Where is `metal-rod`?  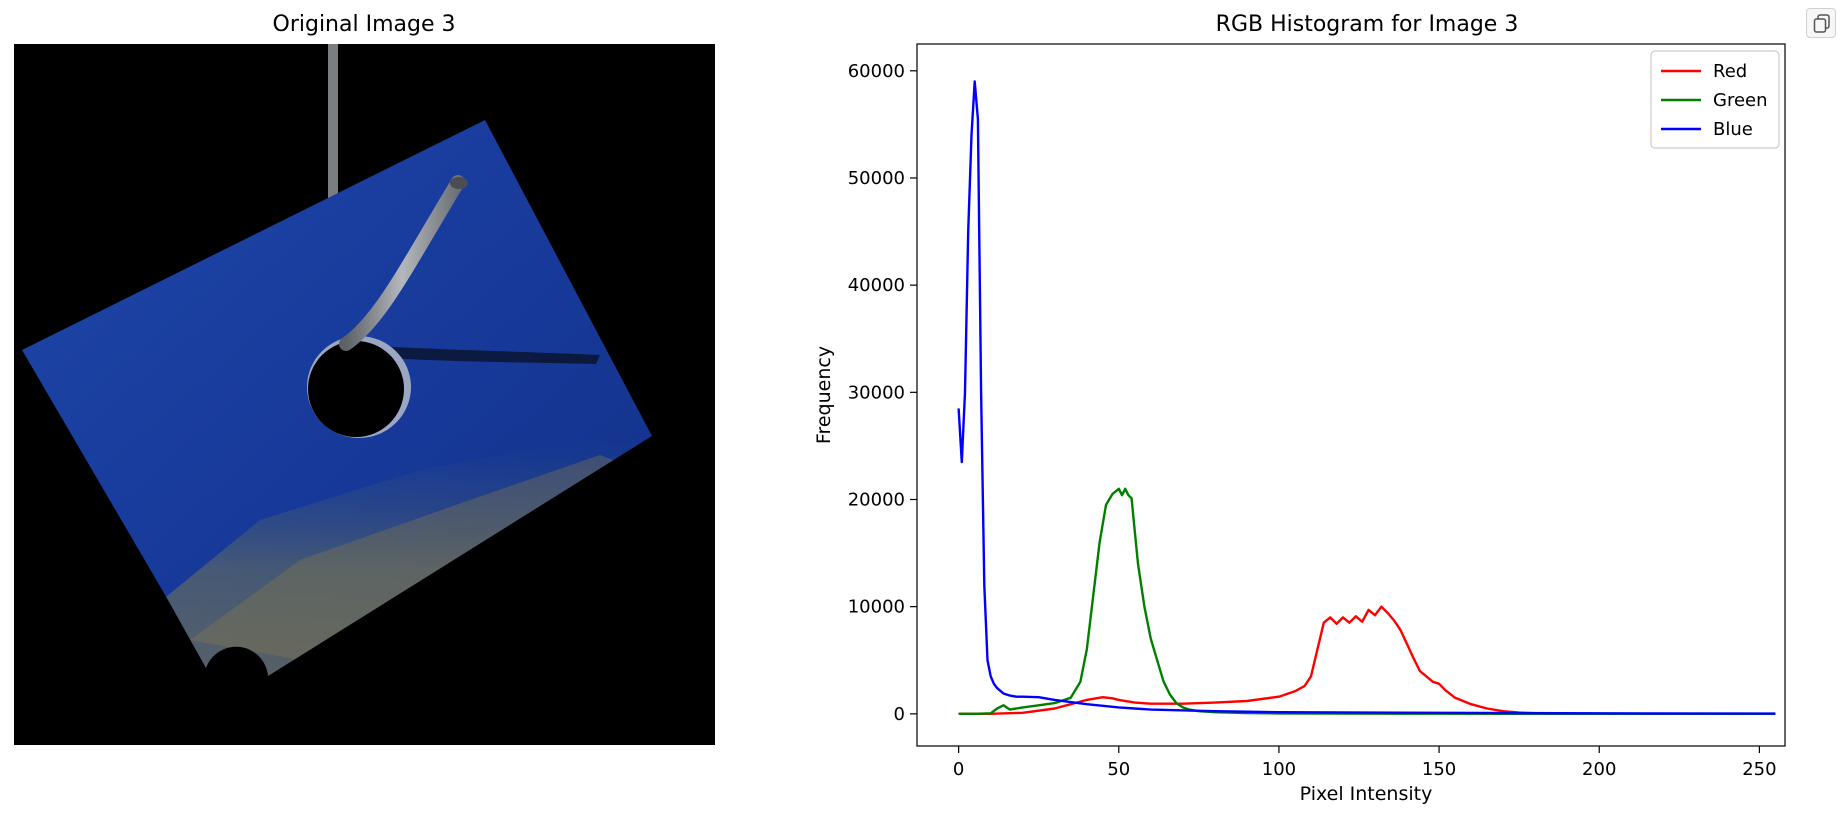 metal-rod is located at coordinates (402, 263).